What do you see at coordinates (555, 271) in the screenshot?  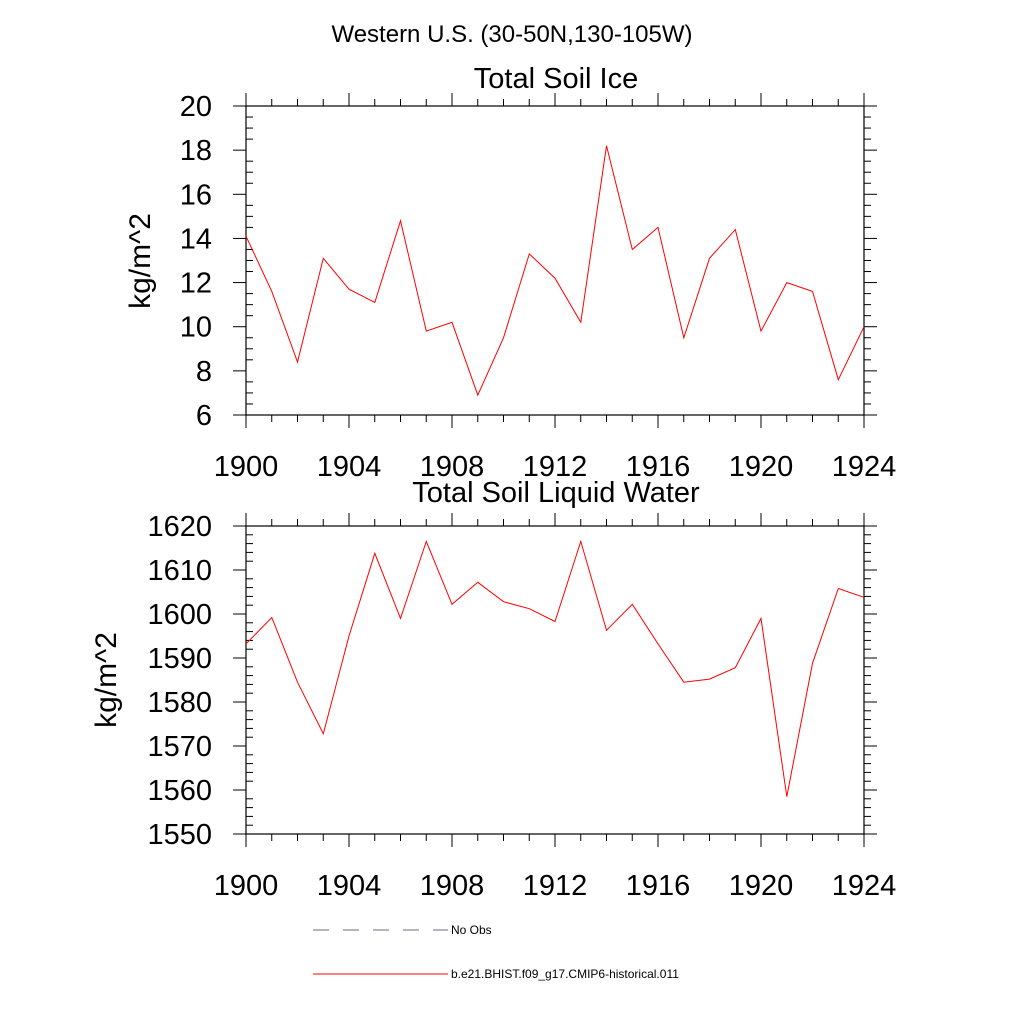 I see `series-line` at bounding box center [555, 271].